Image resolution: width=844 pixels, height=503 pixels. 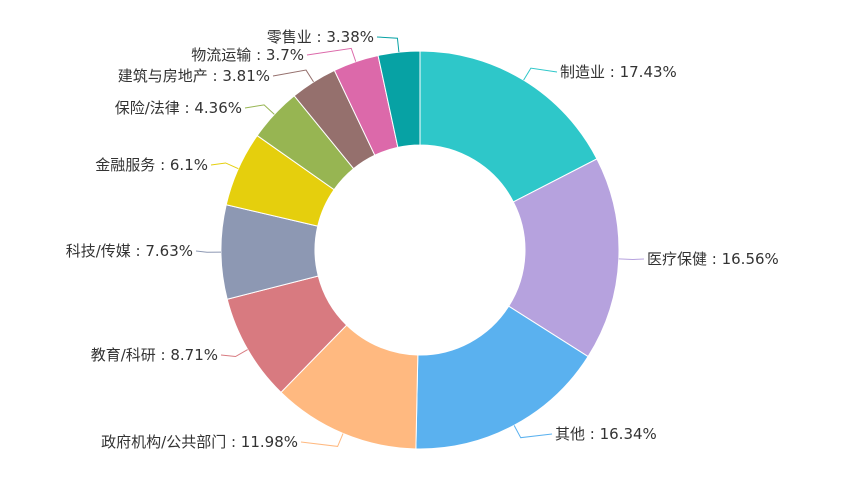 I want to click on data-label-医疗保健: 医疗保健 : 16.56%, so click(x=713, y=259).